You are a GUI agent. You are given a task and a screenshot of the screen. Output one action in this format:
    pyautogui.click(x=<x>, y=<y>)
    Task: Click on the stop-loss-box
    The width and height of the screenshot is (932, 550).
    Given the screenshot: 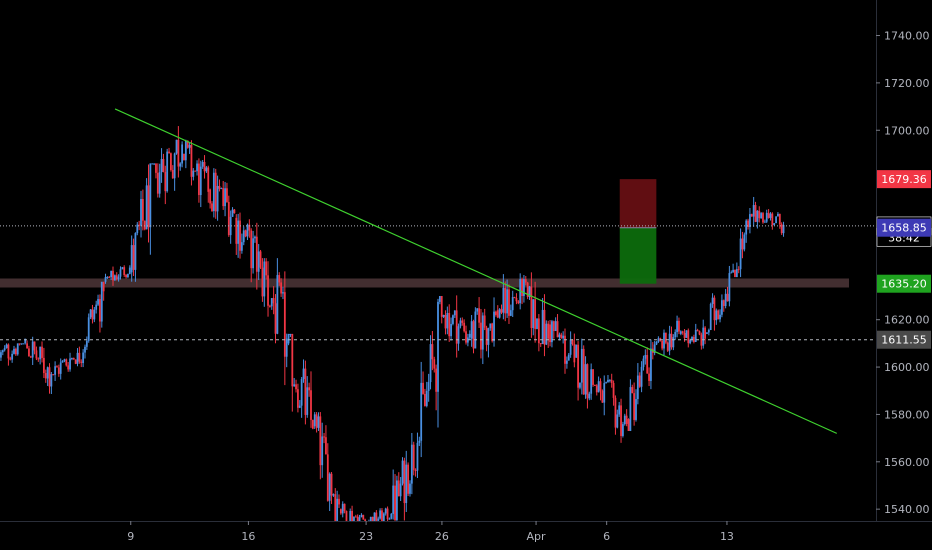 What is the action you would take?
    pyautogui.click(x=638, y=203)
    